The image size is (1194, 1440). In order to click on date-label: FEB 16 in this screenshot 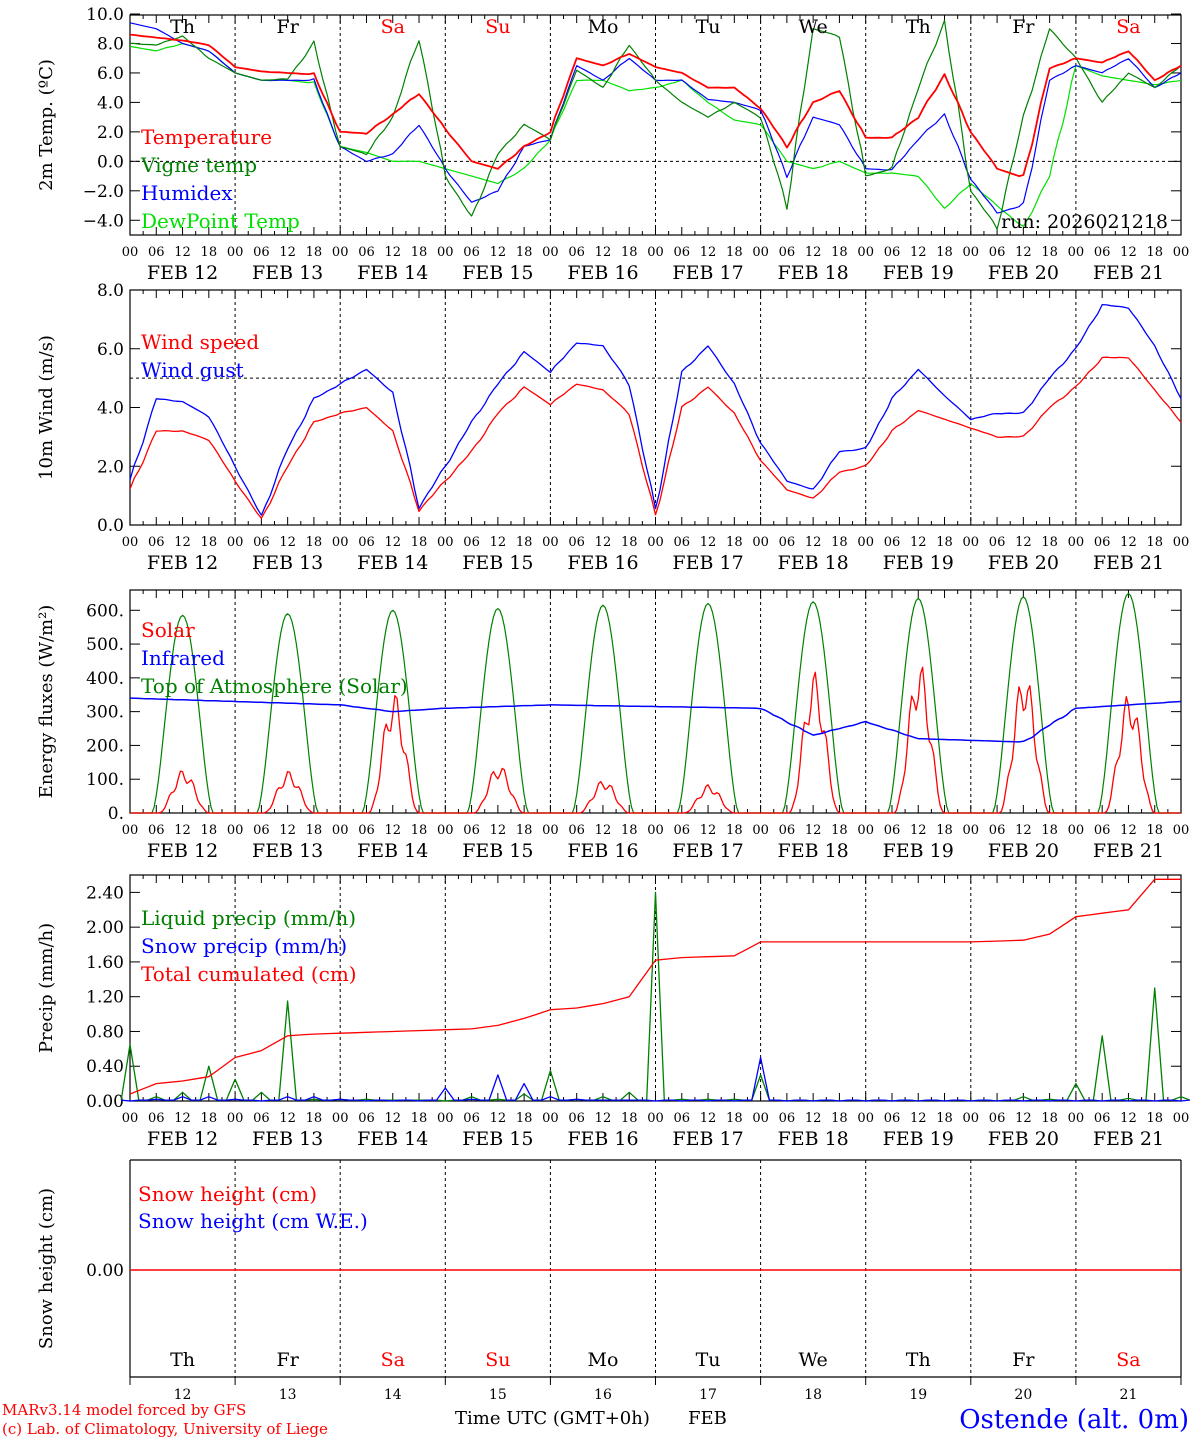, I will do `click(602, 273)`.